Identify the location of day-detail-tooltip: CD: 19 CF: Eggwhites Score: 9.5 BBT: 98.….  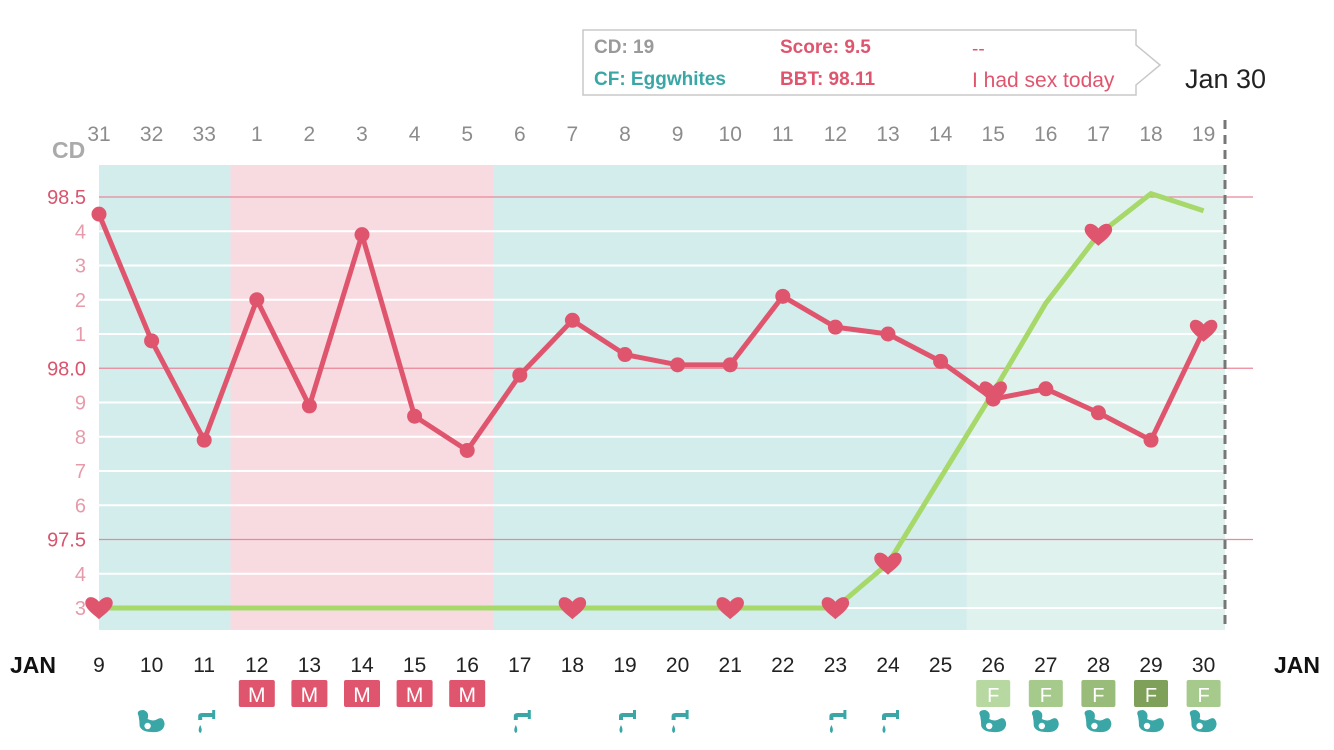
(872, 62).